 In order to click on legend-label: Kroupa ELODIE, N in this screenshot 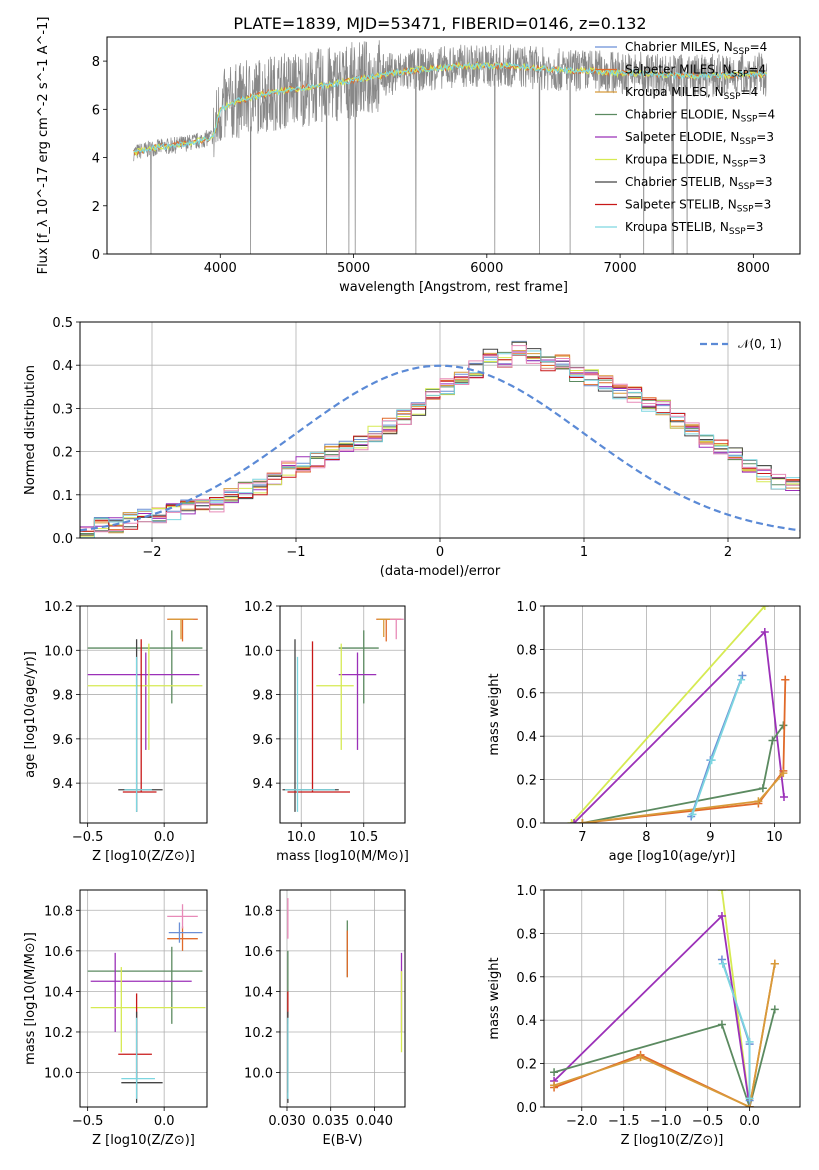, I will do `click(678, 160)`.